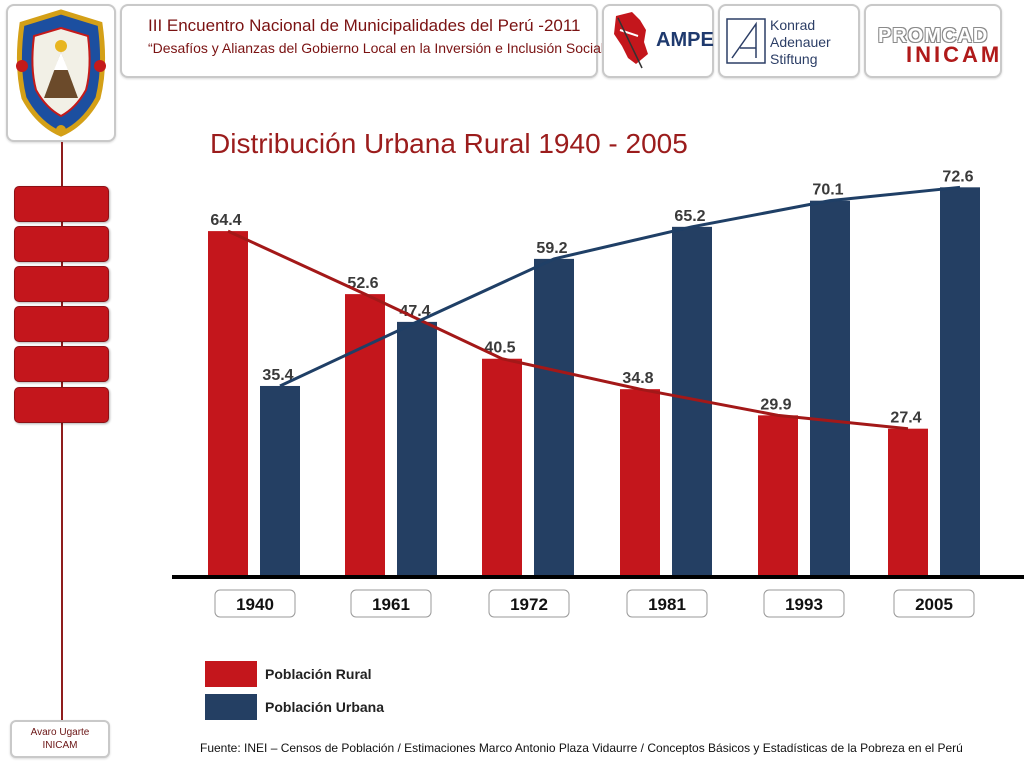 The width and height of the screenshot is (1024, 768). I want to click on bar-urban-1993, so click(830, 387).